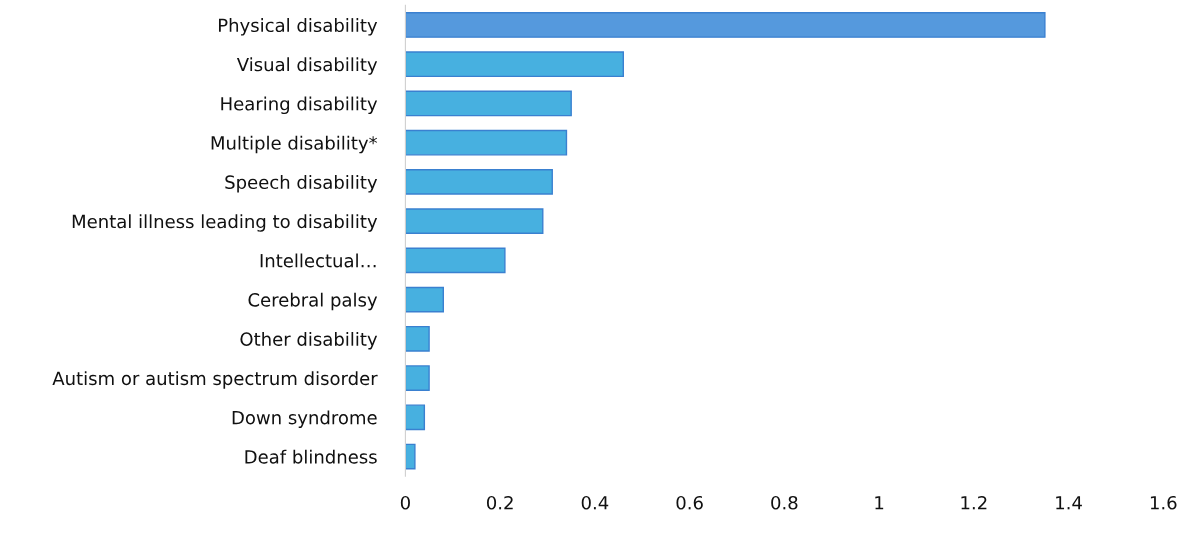 The height and width of the screenshot is (535, 1203). I want to click on x-tick-label: 1.4, so click(1069, 503).